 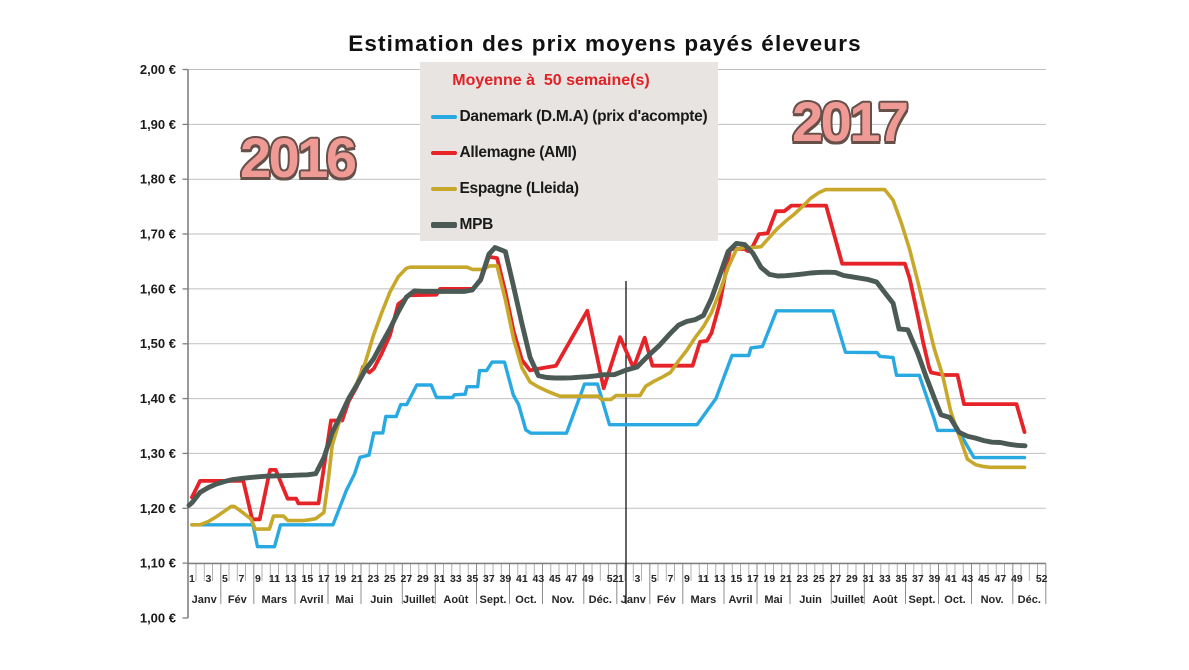 I want to click on svg-text: 1,10 €, so click(x=158, y=563).